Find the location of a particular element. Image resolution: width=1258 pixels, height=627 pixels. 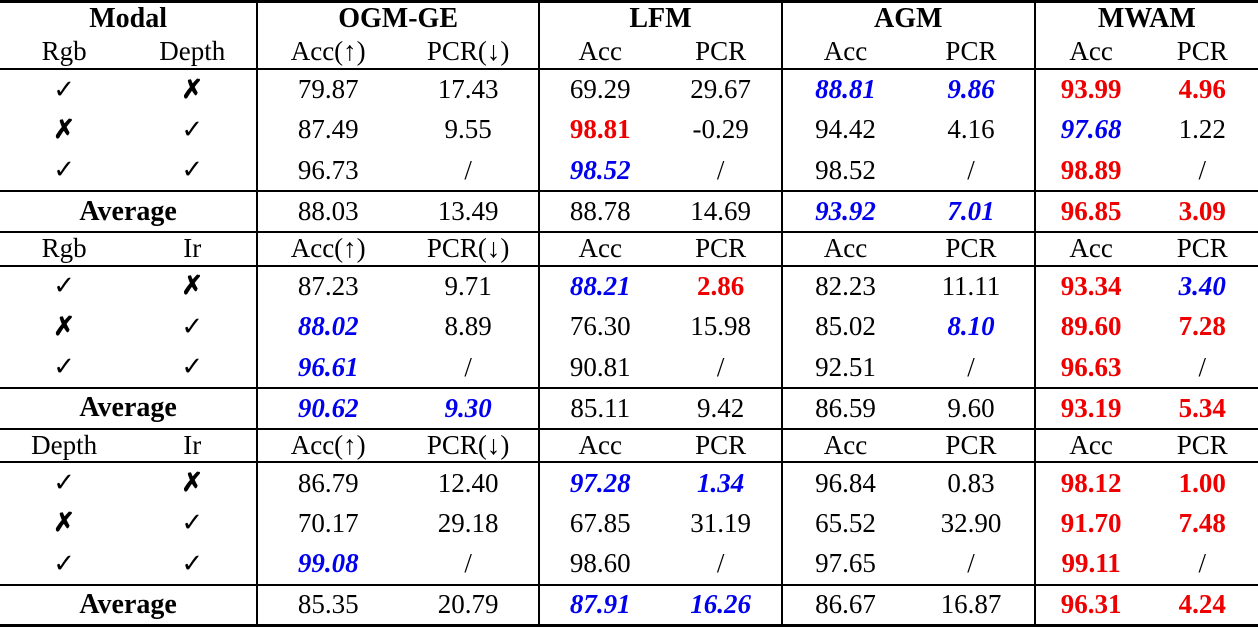

average-value-cell: 3.09 is located at coordinates (1202, 212).